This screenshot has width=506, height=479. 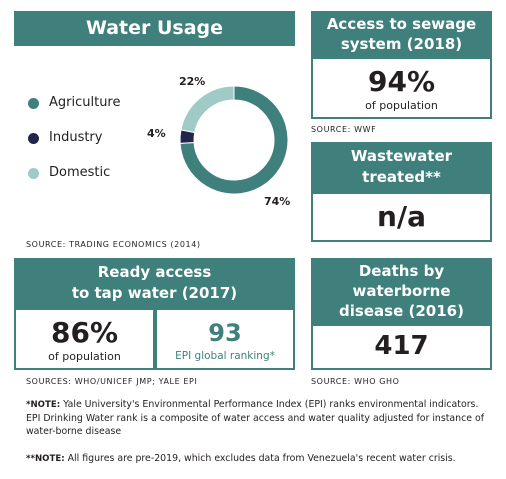 I want to click on donut-slice-agriculture, so click(x=234, y=140).